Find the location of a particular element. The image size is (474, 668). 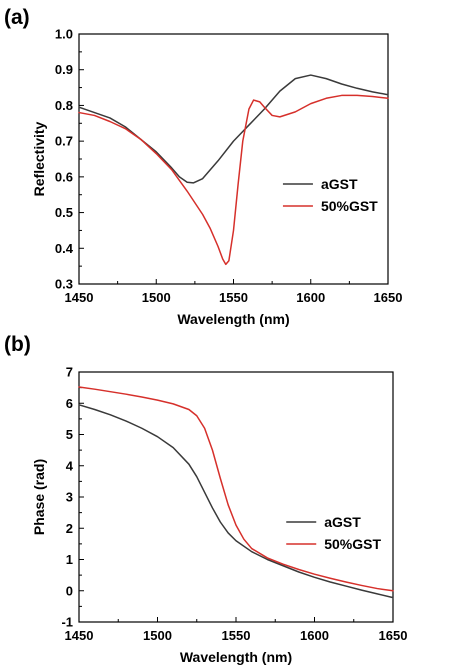

y-tick-label: 4 is located at coordinates (70, 465).